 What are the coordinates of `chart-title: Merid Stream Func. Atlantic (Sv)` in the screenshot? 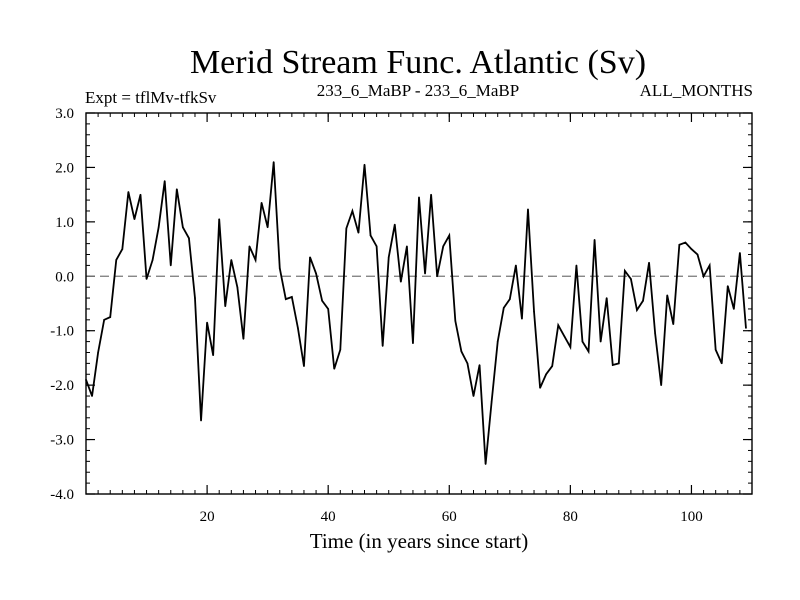 It's located at (418, 62).